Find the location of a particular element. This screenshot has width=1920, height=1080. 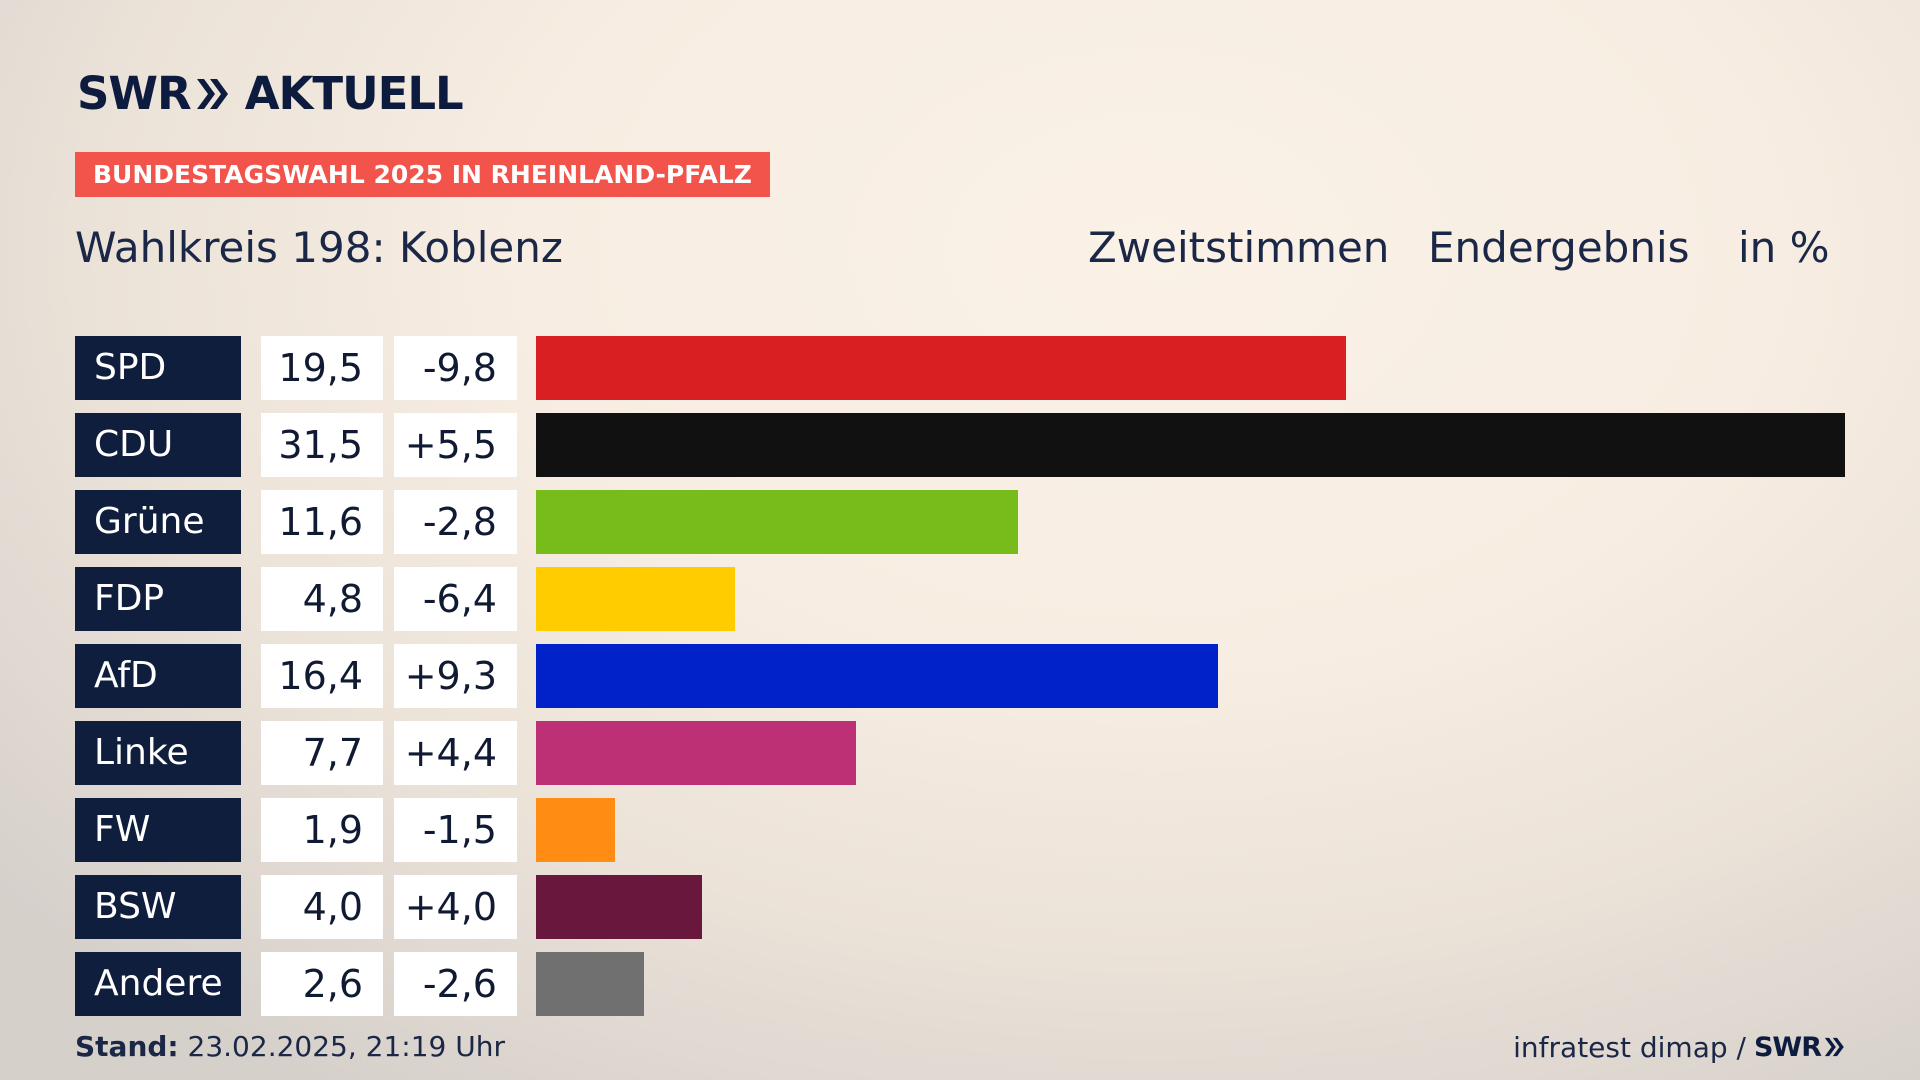

footer-stand: Stand: 23.02.2025, 21:19 Uhr is located at coordinates (290, 1047).